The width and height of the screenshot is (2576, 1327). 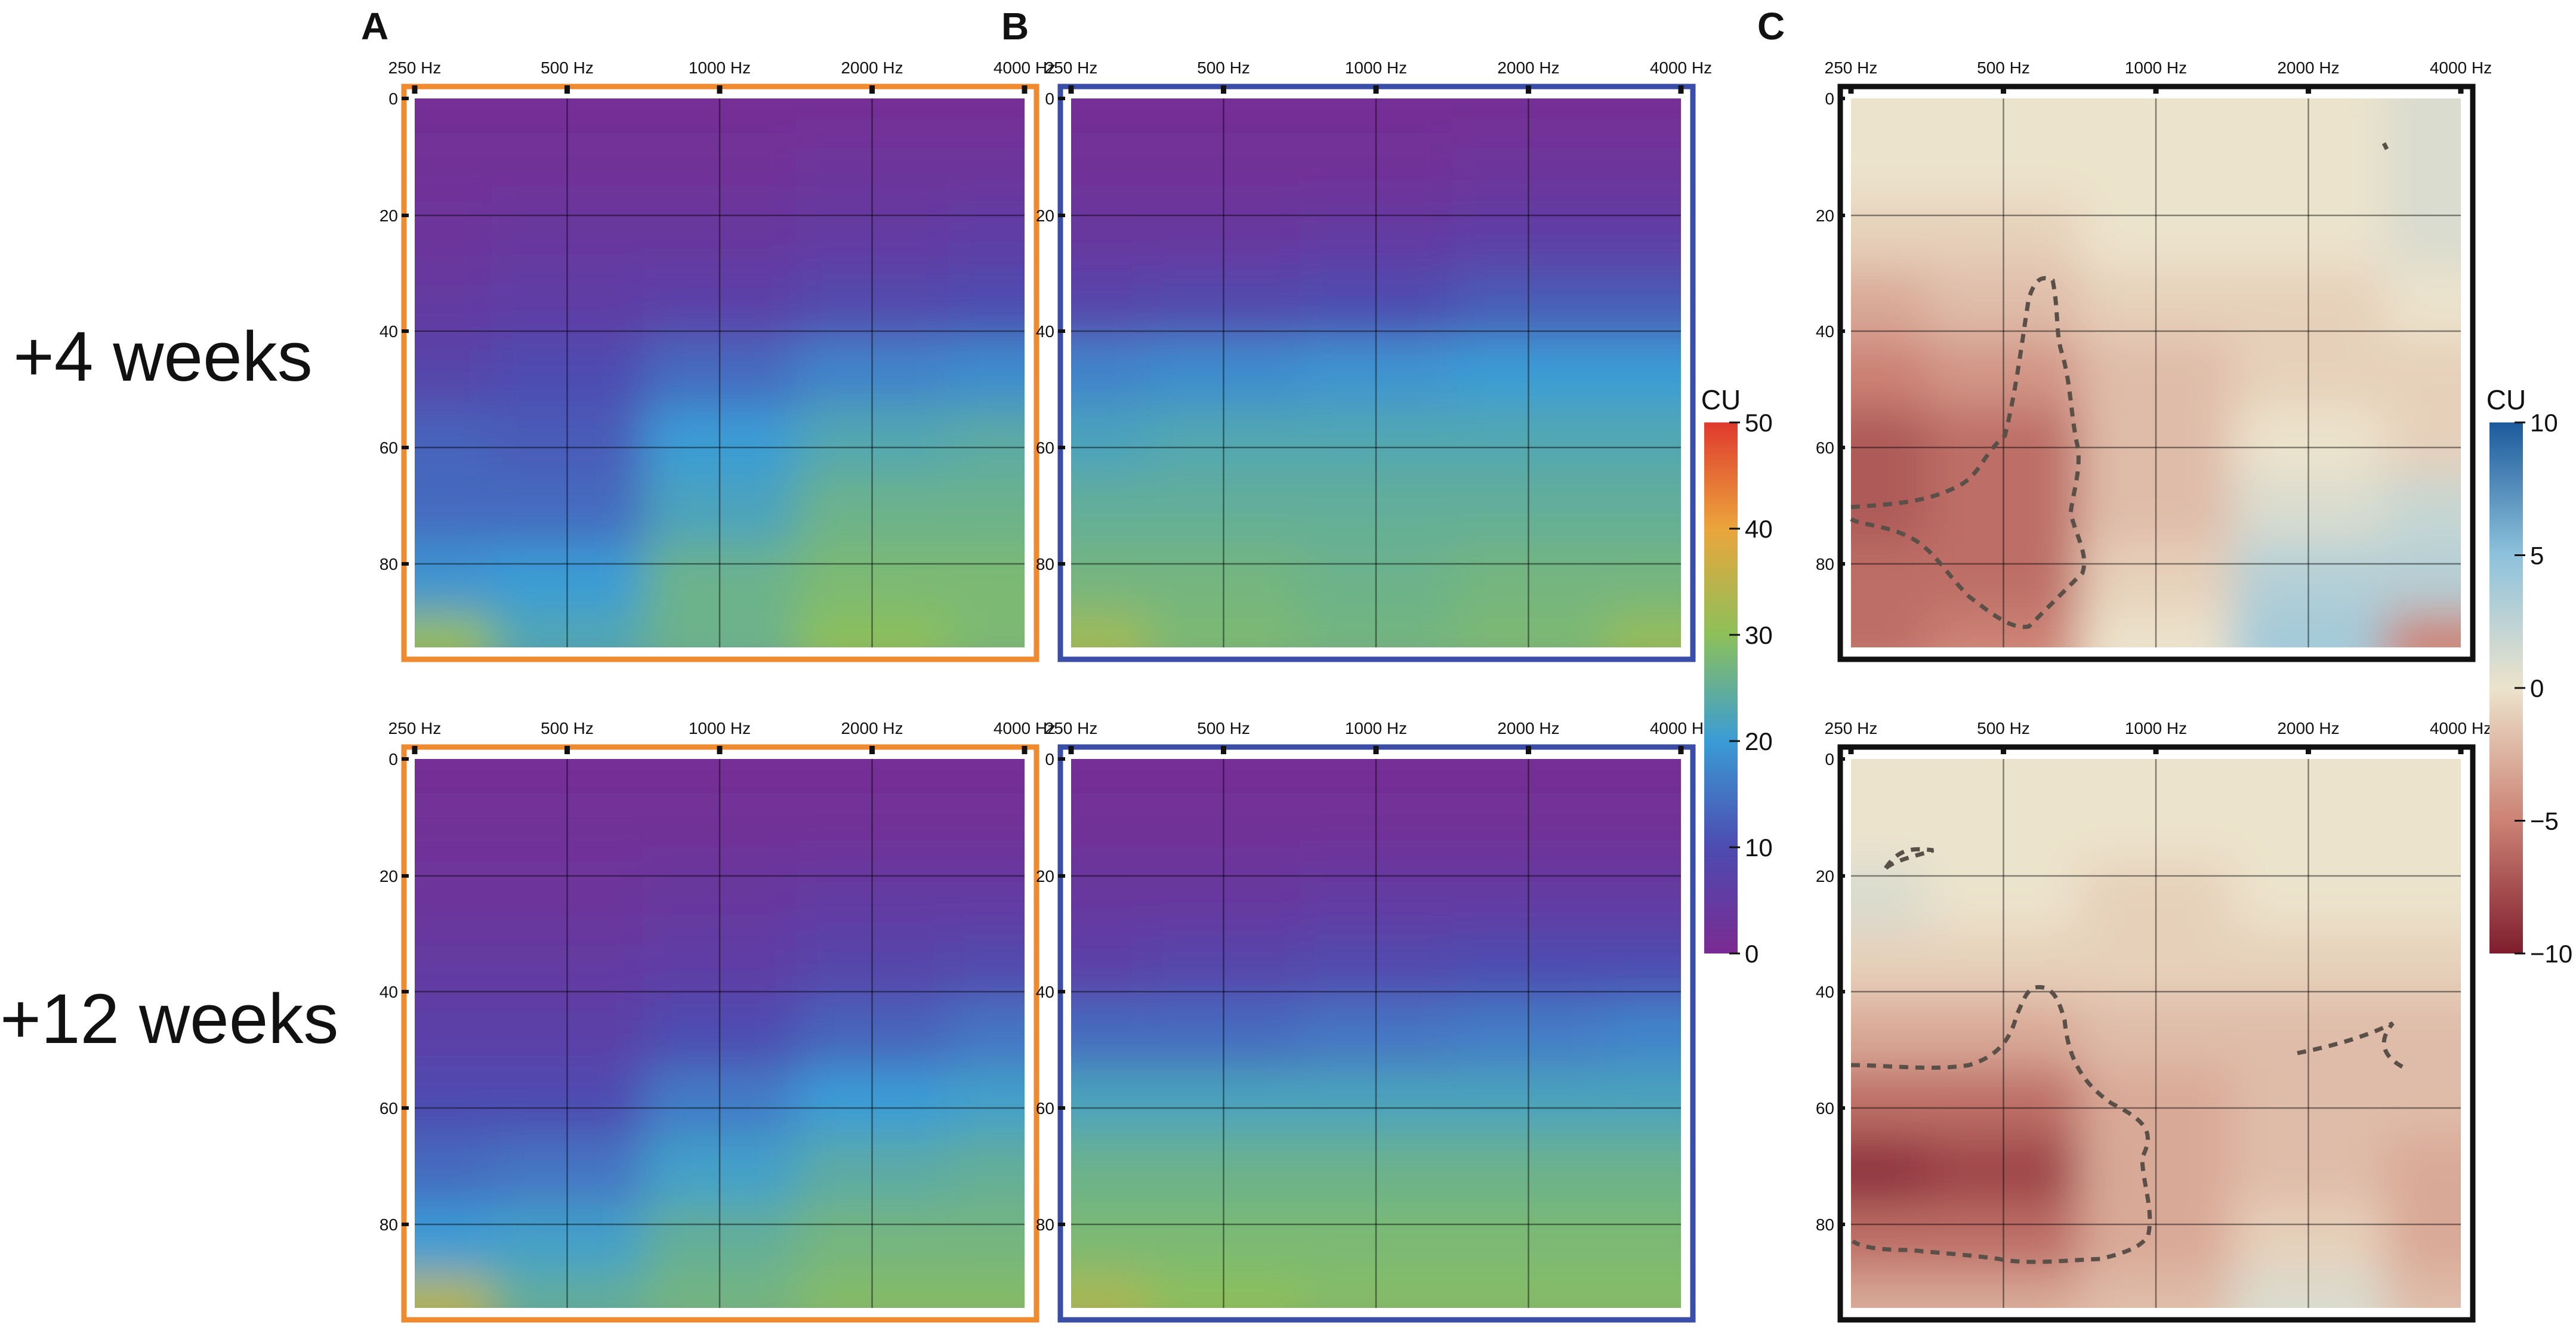 I want to click on colorbar-tick-label: 5, so click(x=2537, y=556).